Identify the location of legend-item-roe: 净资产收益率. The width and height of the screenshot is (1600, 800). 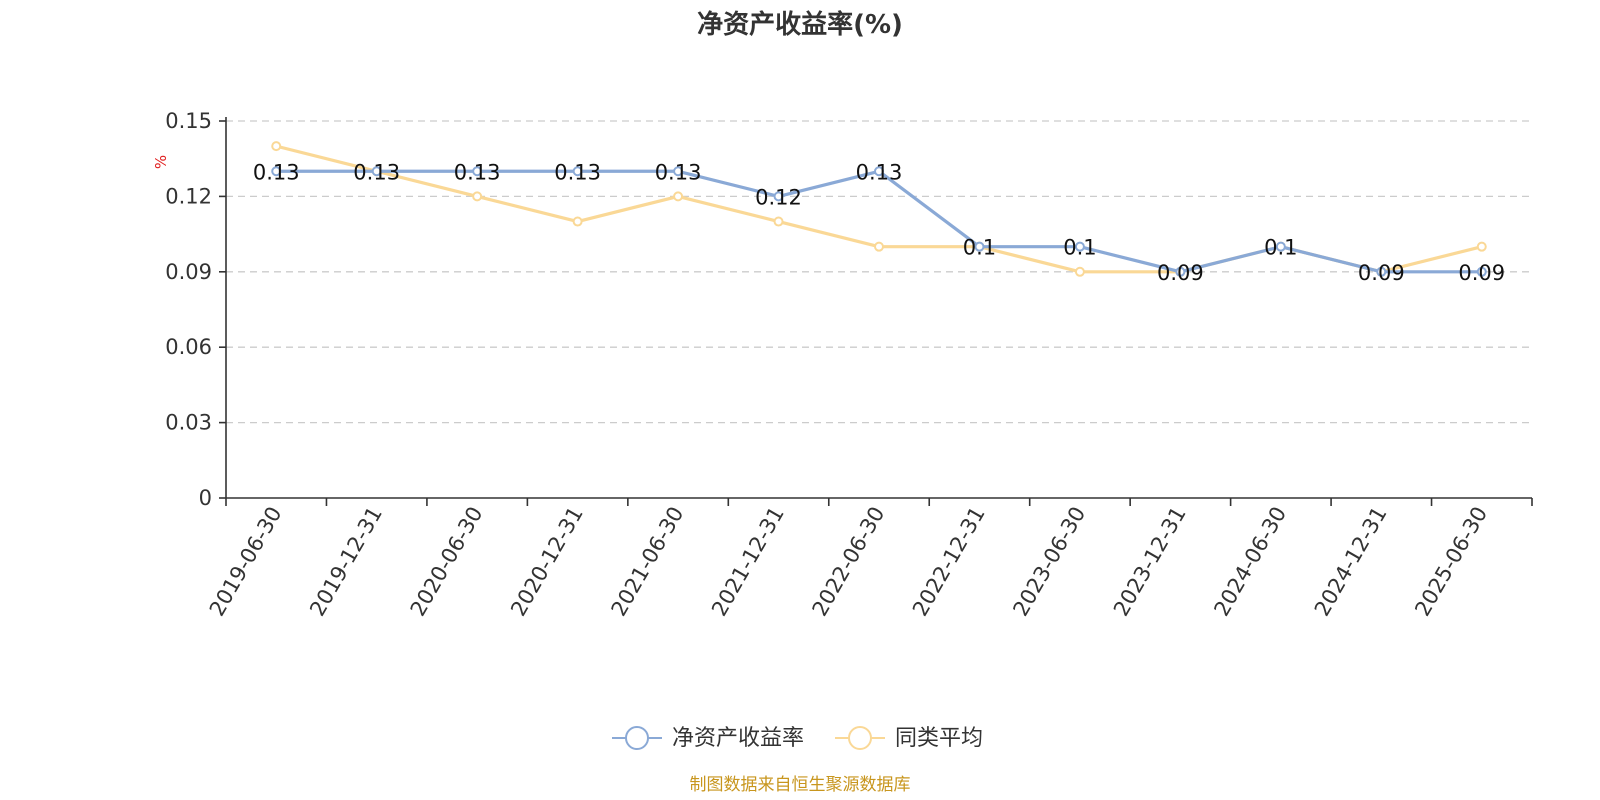
(708, 738).